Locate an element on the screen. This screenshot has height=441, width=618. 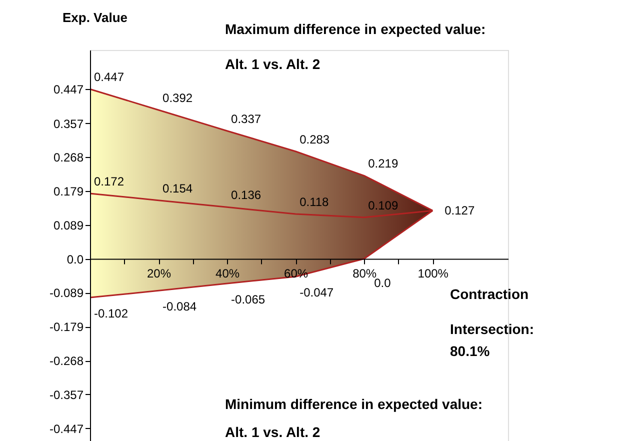
annotation: -0.047 is located at coordinates (317, 293).